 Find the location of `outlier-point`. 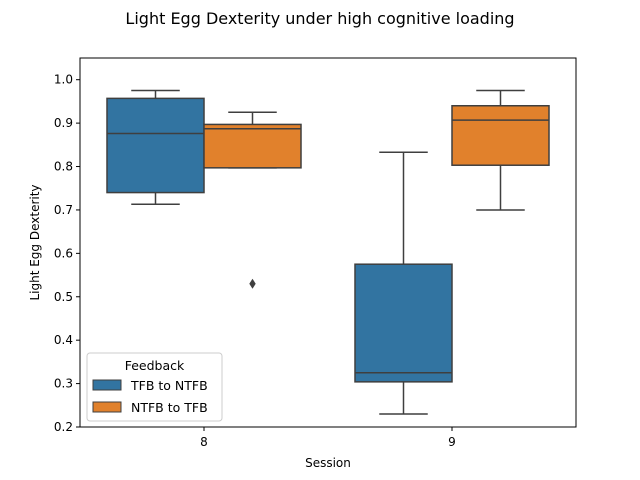

outlier-point is located at coordinates (252, 283).